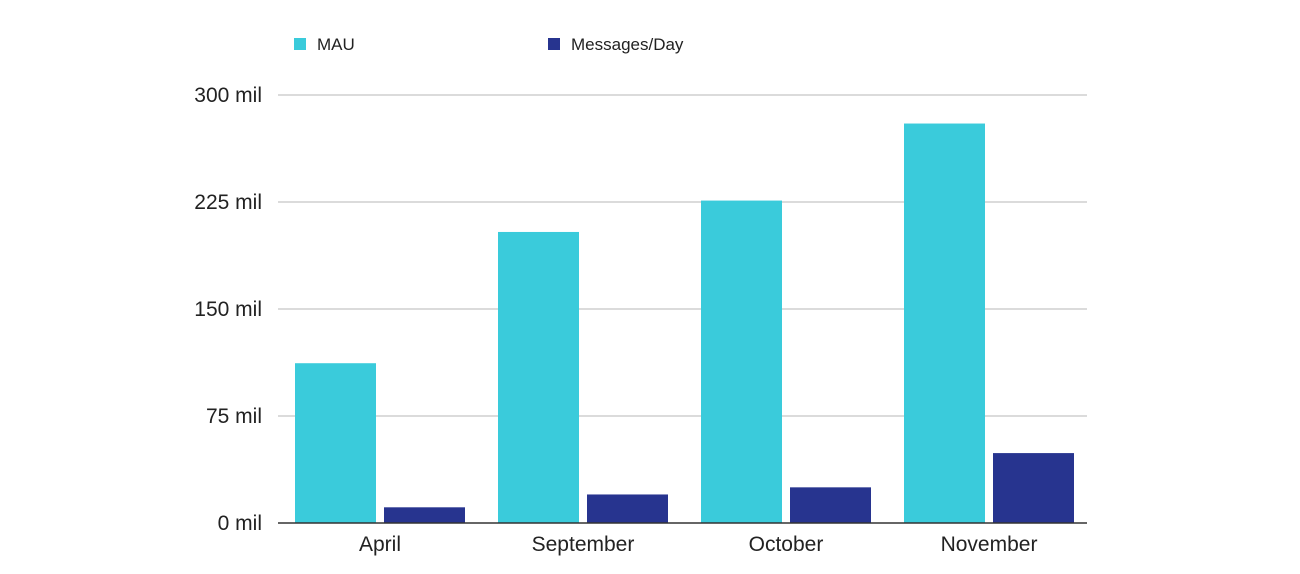 Image resolution: width=1300 pixels, height=574 pixels. Describe the element at coordinates (228, 309) in the screenshot. I see `y-tick-label: 150 mil` at that location.